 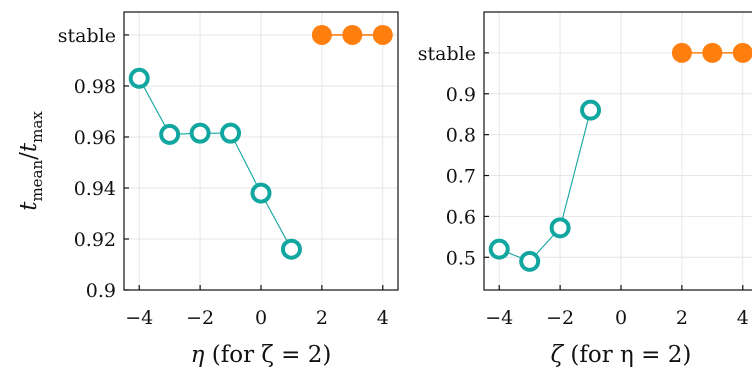 What do you see at coordinates (207, 355) in the screenshot?
I see `x-axis-label-left-gap` at bounding box center [207, 355].